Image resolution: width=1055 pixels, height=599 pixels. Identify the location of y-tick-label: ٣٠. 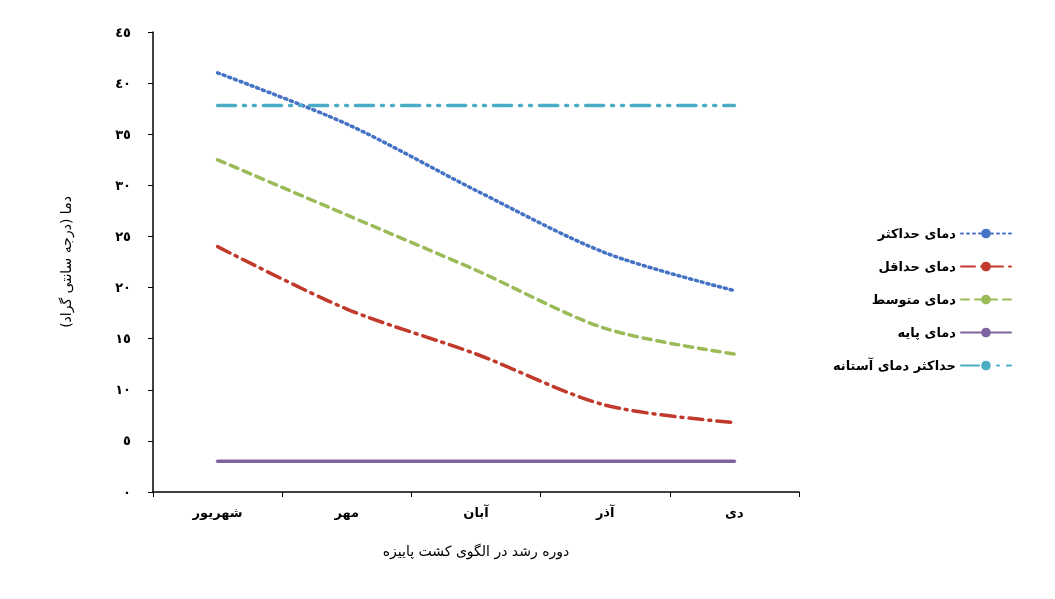
(123, 185).